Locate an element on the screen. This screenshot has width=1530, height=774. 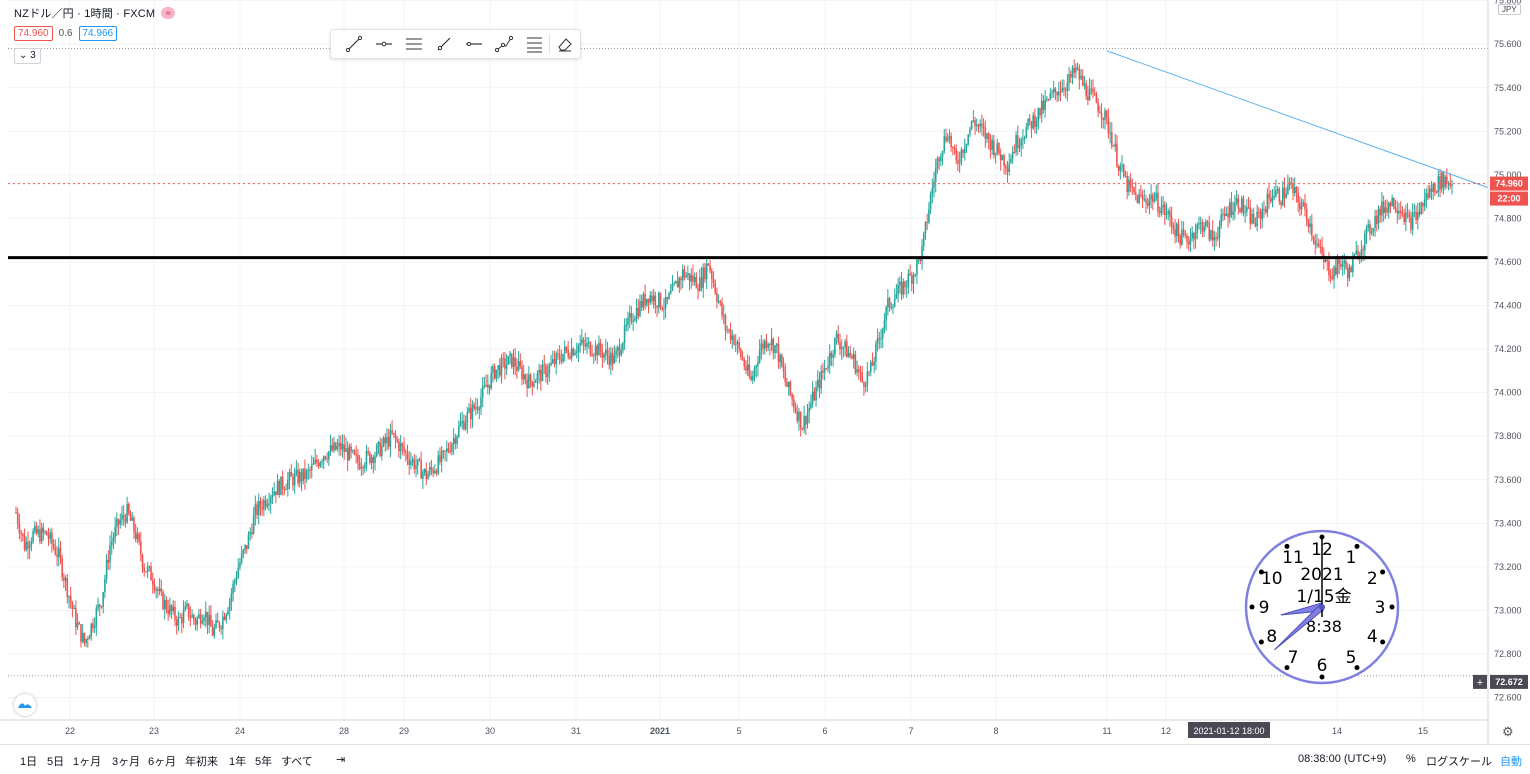
range-button-7: 5年 is located at coordinates (264, 762).